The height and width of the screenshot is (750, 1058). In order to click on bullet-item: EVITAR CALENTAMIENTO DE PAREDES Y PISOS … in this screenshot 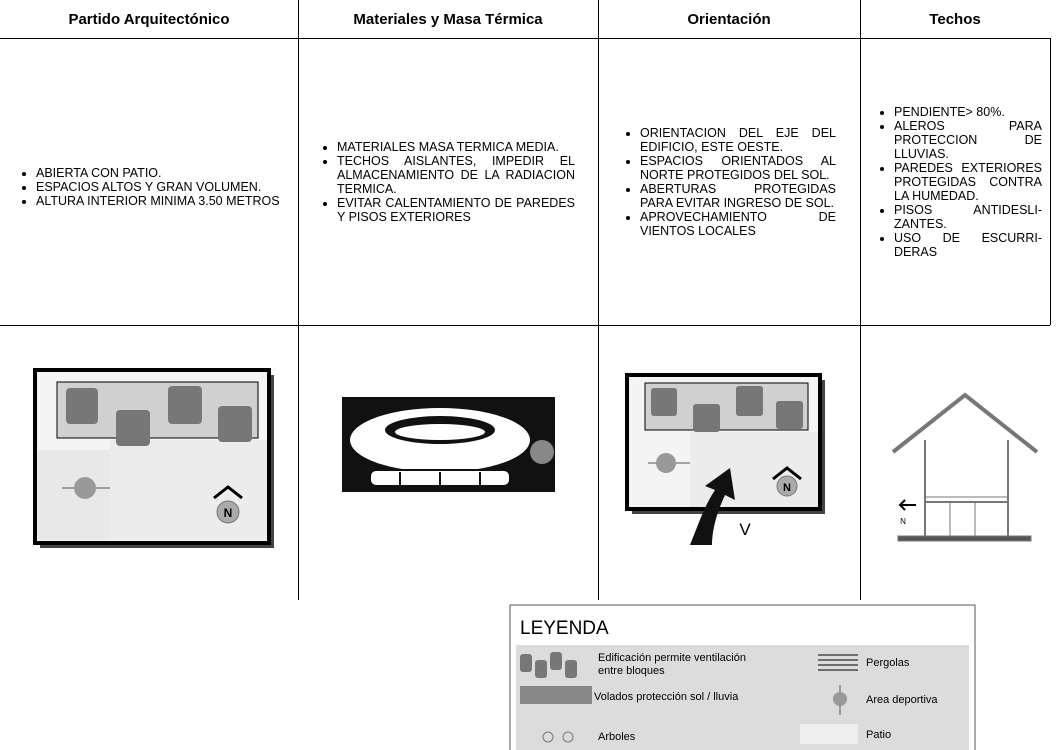, I will do `click(456, 210)`.